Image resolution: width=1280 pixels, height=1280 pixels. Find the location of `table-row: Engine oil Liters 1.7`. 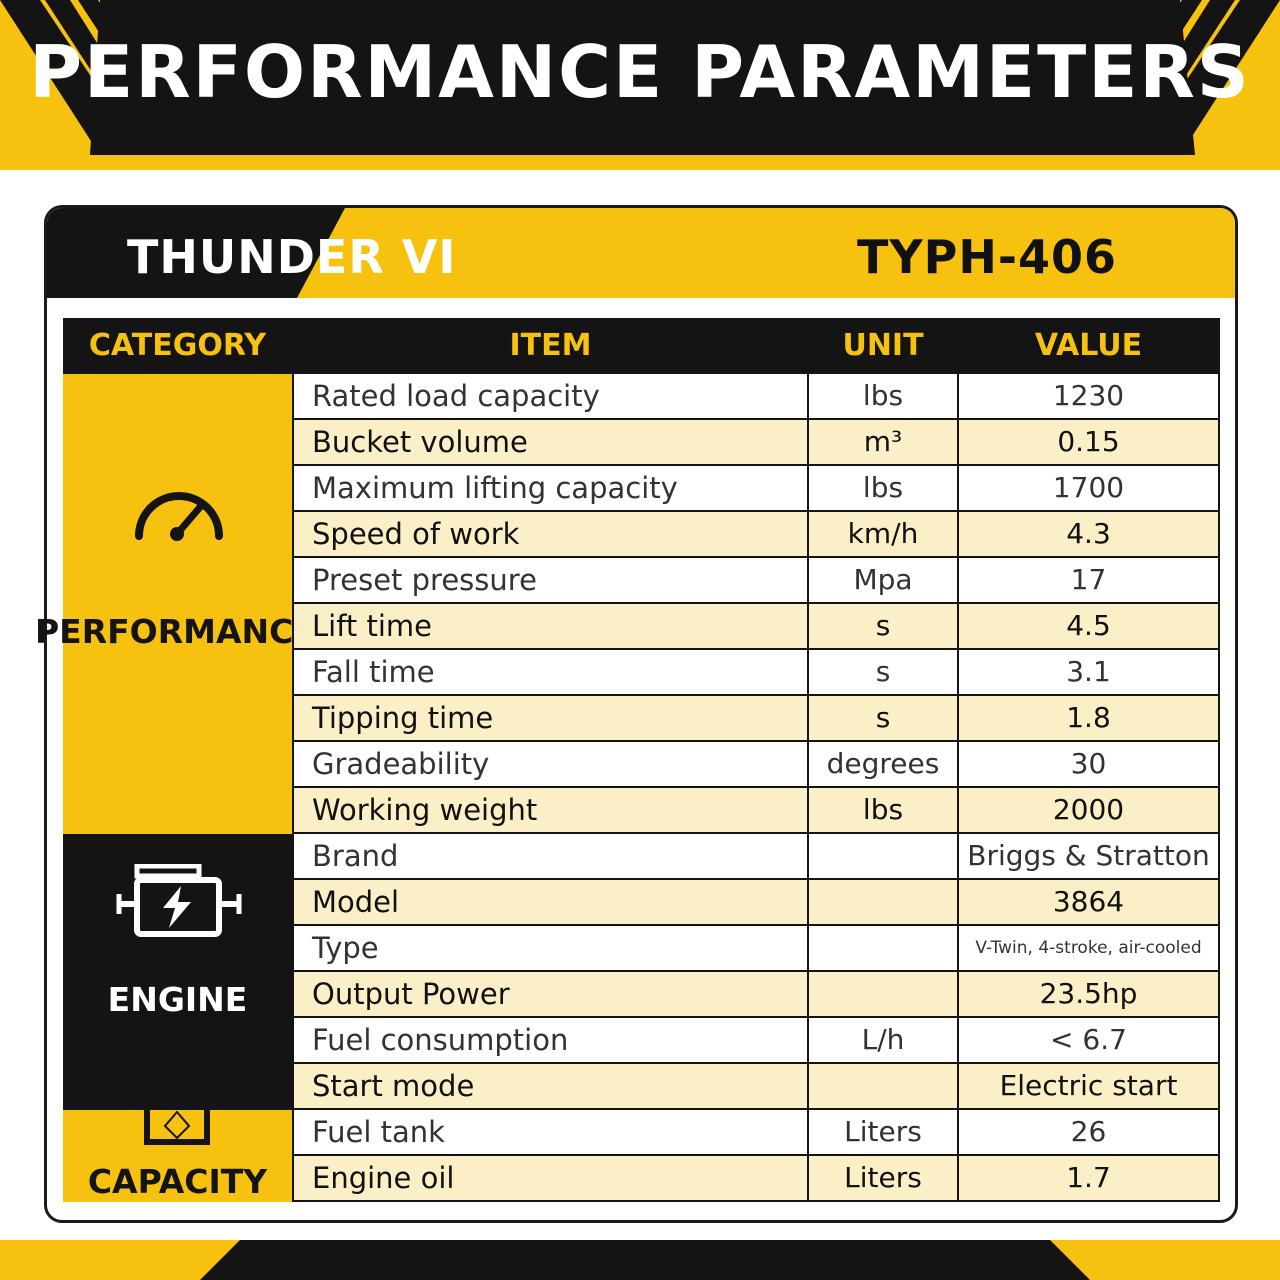

table-row: Engine oil Liters 1.7 is located at coordinates (756, 1178).